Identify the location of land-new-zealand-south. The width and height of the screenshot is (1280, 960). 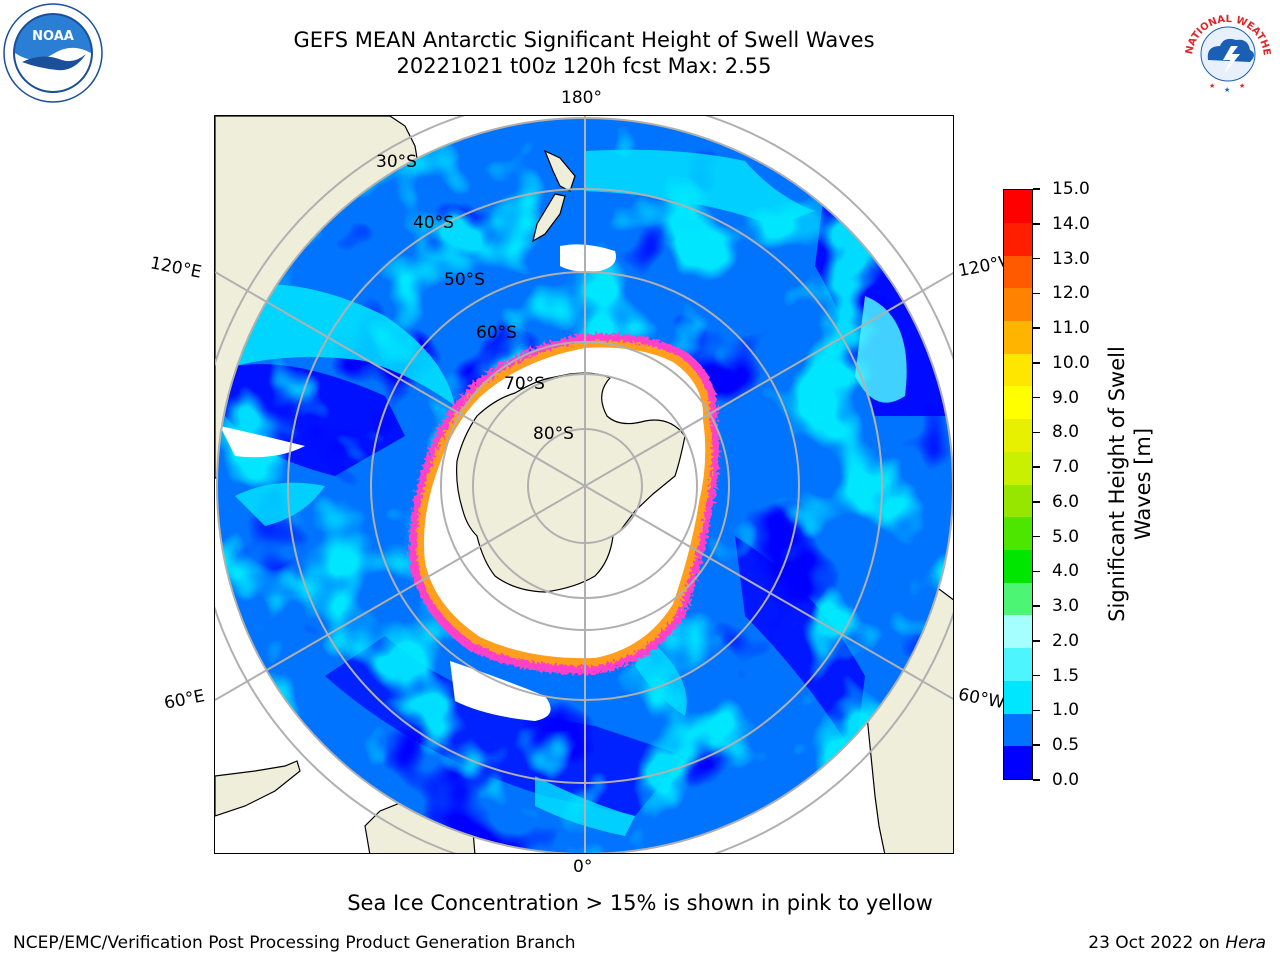
(549, 218).